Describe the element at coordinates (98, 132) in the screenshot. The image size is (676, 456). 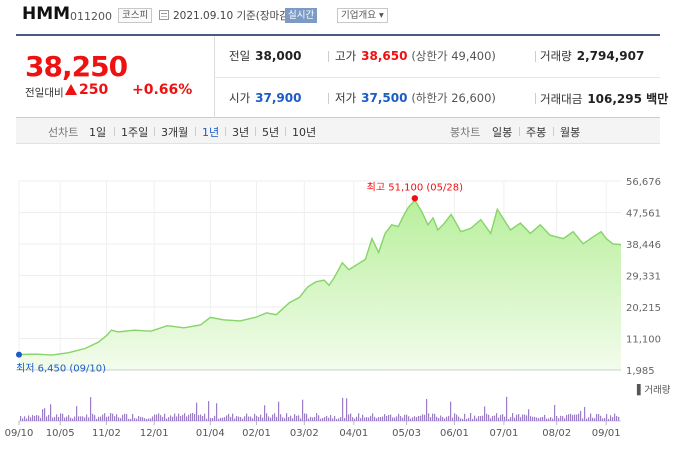
I see `tab-period-1d: 1일` at that location.